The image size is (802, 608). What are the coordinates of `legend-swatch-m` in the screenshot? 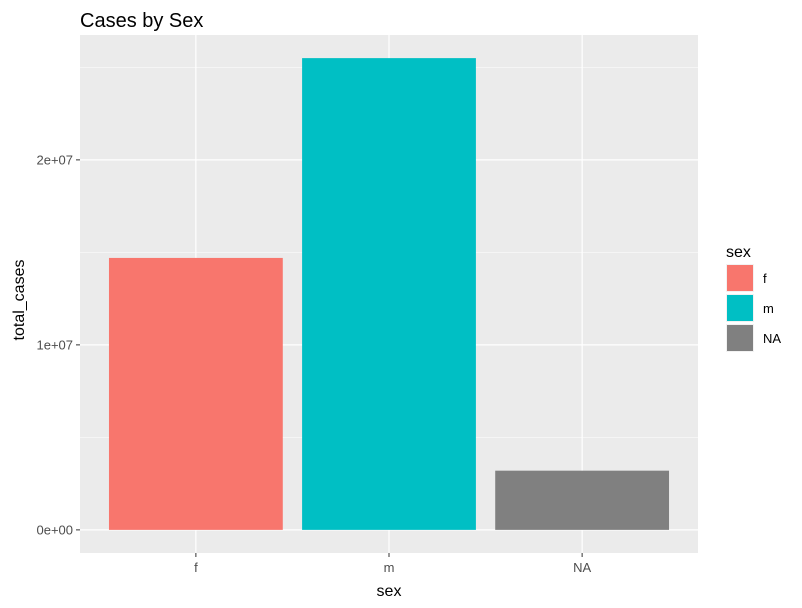 It's located at (740, 308).